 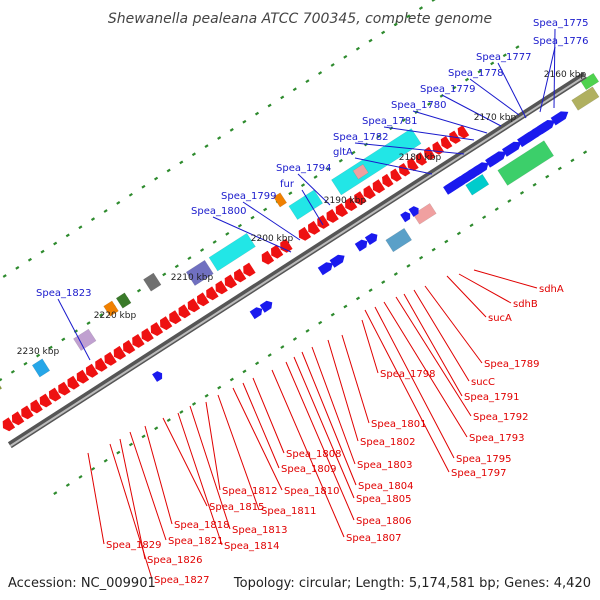 What do you see at coordinates (192, 278) in the screenshot?
I see `kbp-label: 2210 kbp` at bounding box center [192, 278].